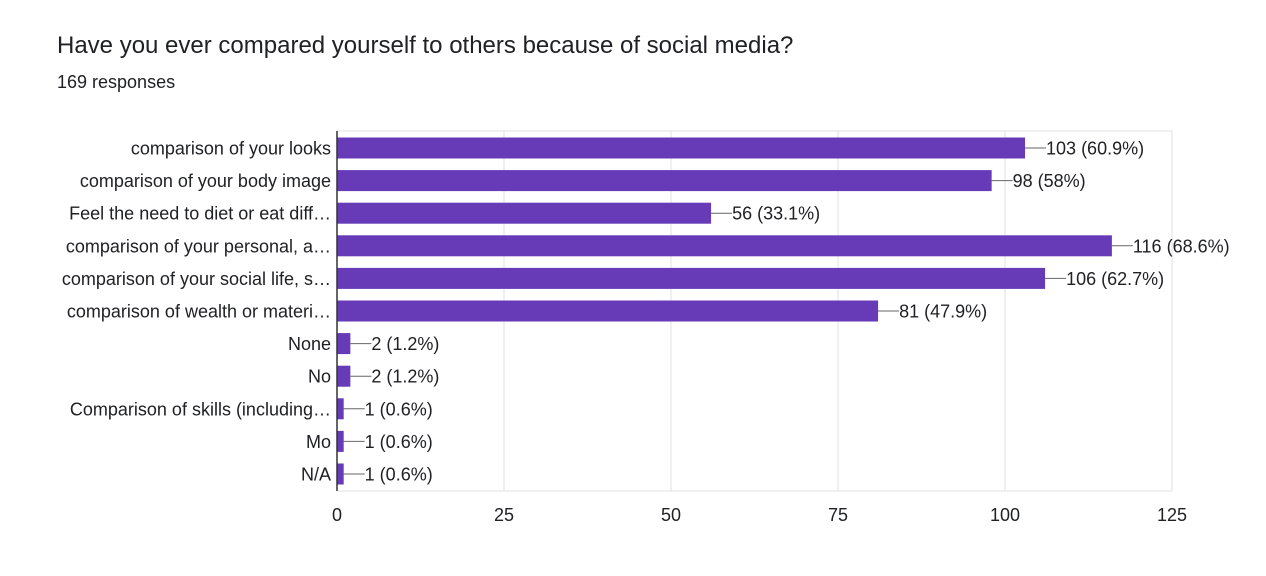 This screenshot has width=1266, height=576. I want to click on data-label: 98 (58%), so click(1049, 181).